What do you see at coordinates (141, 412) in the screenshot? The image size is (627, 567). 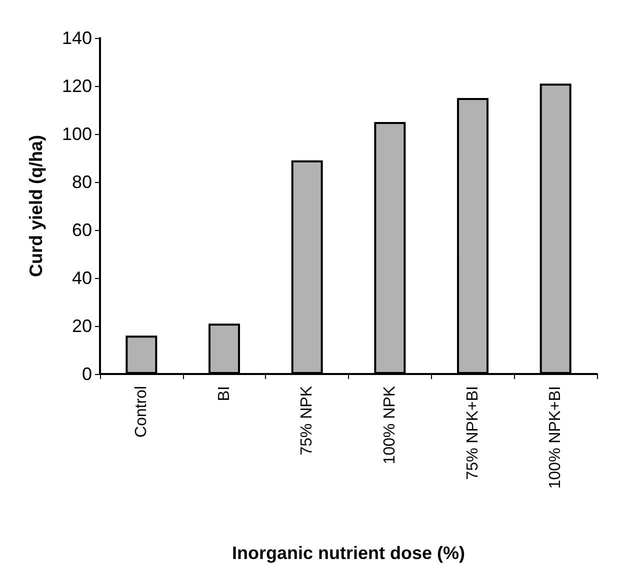 I see `x-tick-label: Control` at bounding box center [141, 412].